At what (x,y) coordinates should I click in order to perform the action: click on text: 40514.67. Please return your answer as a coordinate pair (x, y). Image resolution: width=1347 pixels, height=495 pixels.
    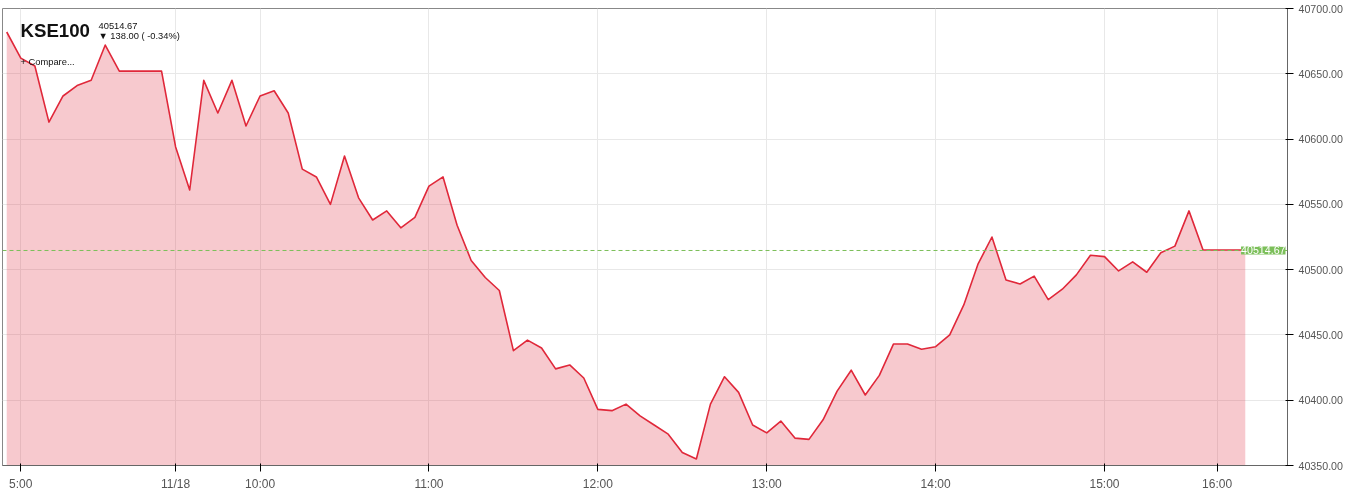
    Looking at the image, I should click on (118, 25).